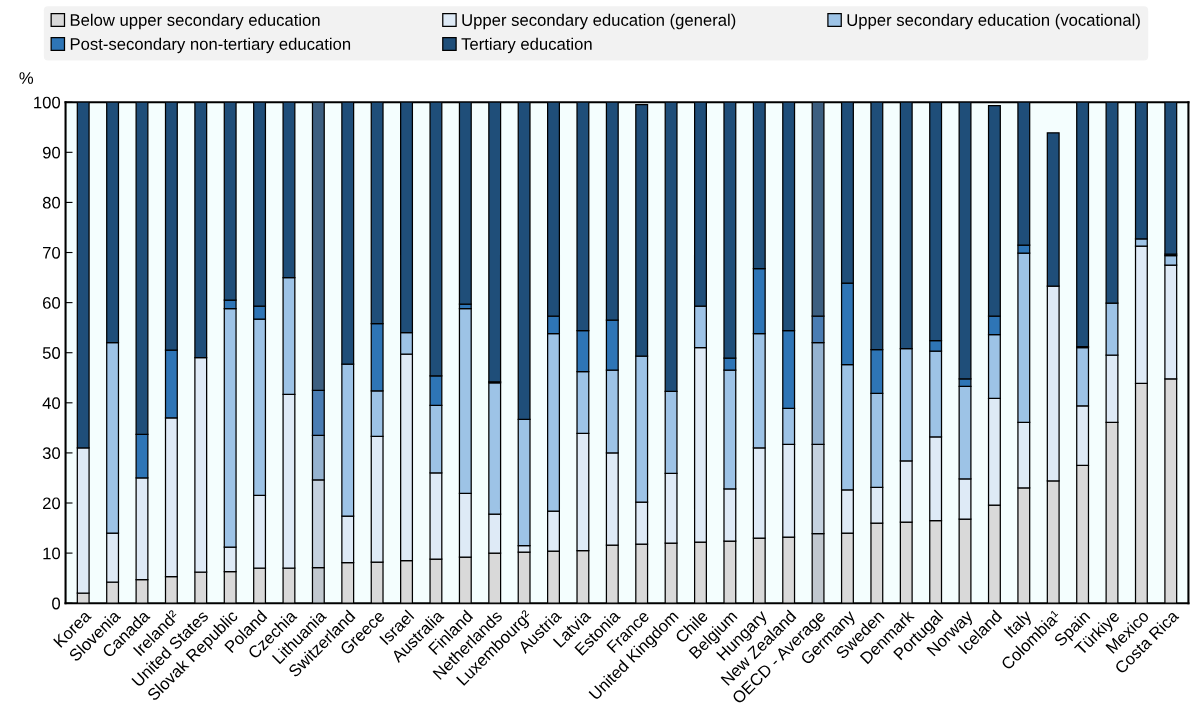 The height and width of the screenshot is (725, 1192). What do you see at coordinates (52, 303) in the screenshot?
I see `y-tick-label: 60` at bounding box center [52, 303].